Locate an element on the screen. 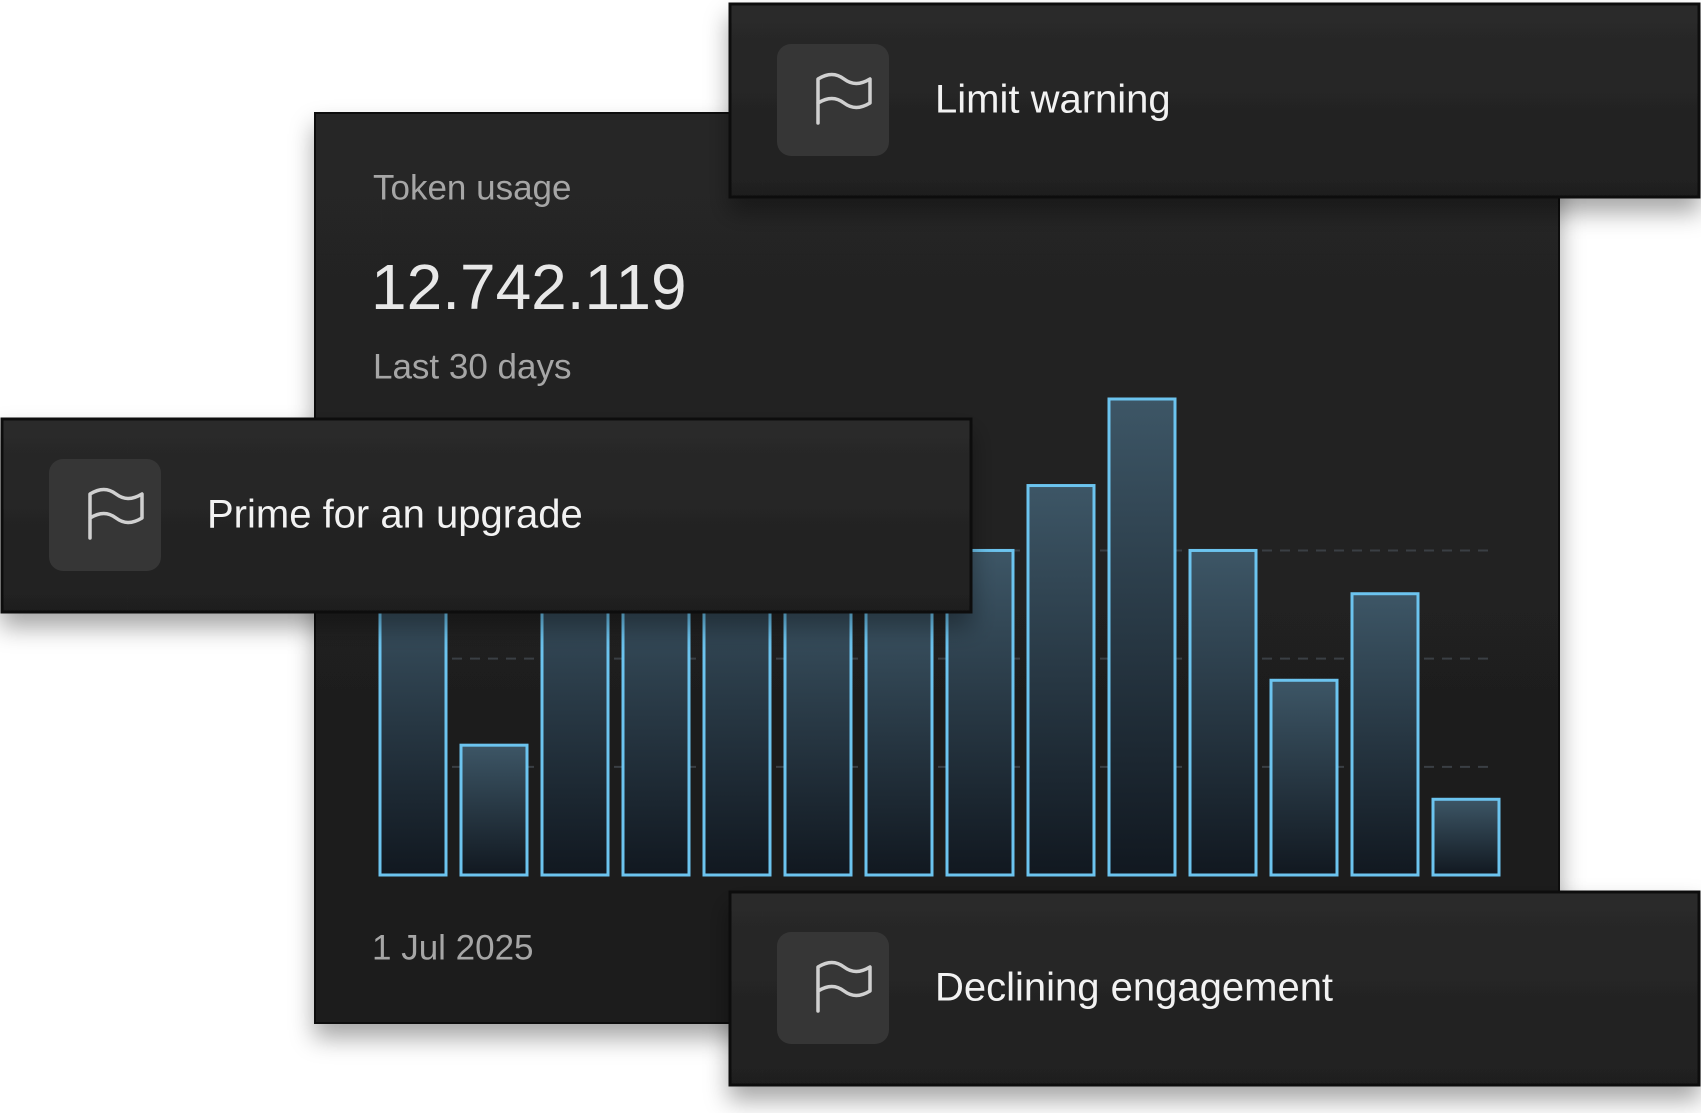 This screenshot has height=1113, width=1701. alert-label: Declining engagement is located at coordinates (1134, 988).